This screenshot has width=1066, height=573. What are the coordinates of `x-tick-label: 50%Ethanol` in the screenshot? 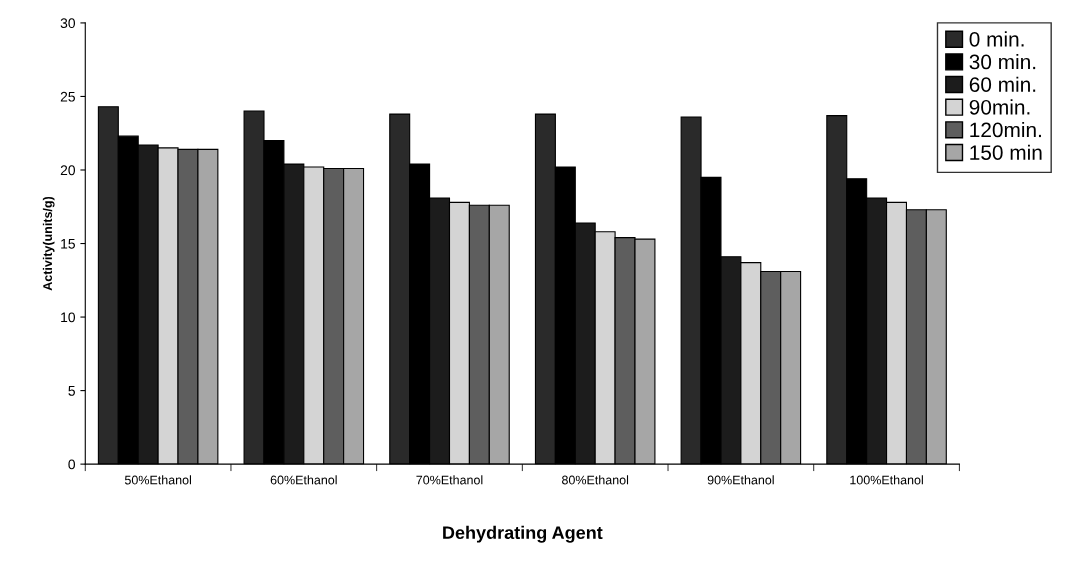 It's located at (157, 480).